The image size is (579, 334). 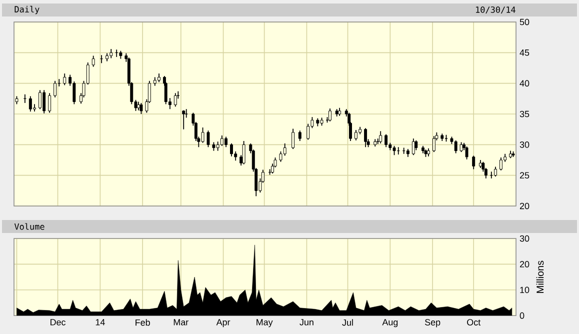 I want to click on x-tick-label: 14, so click(x=100, y=322).